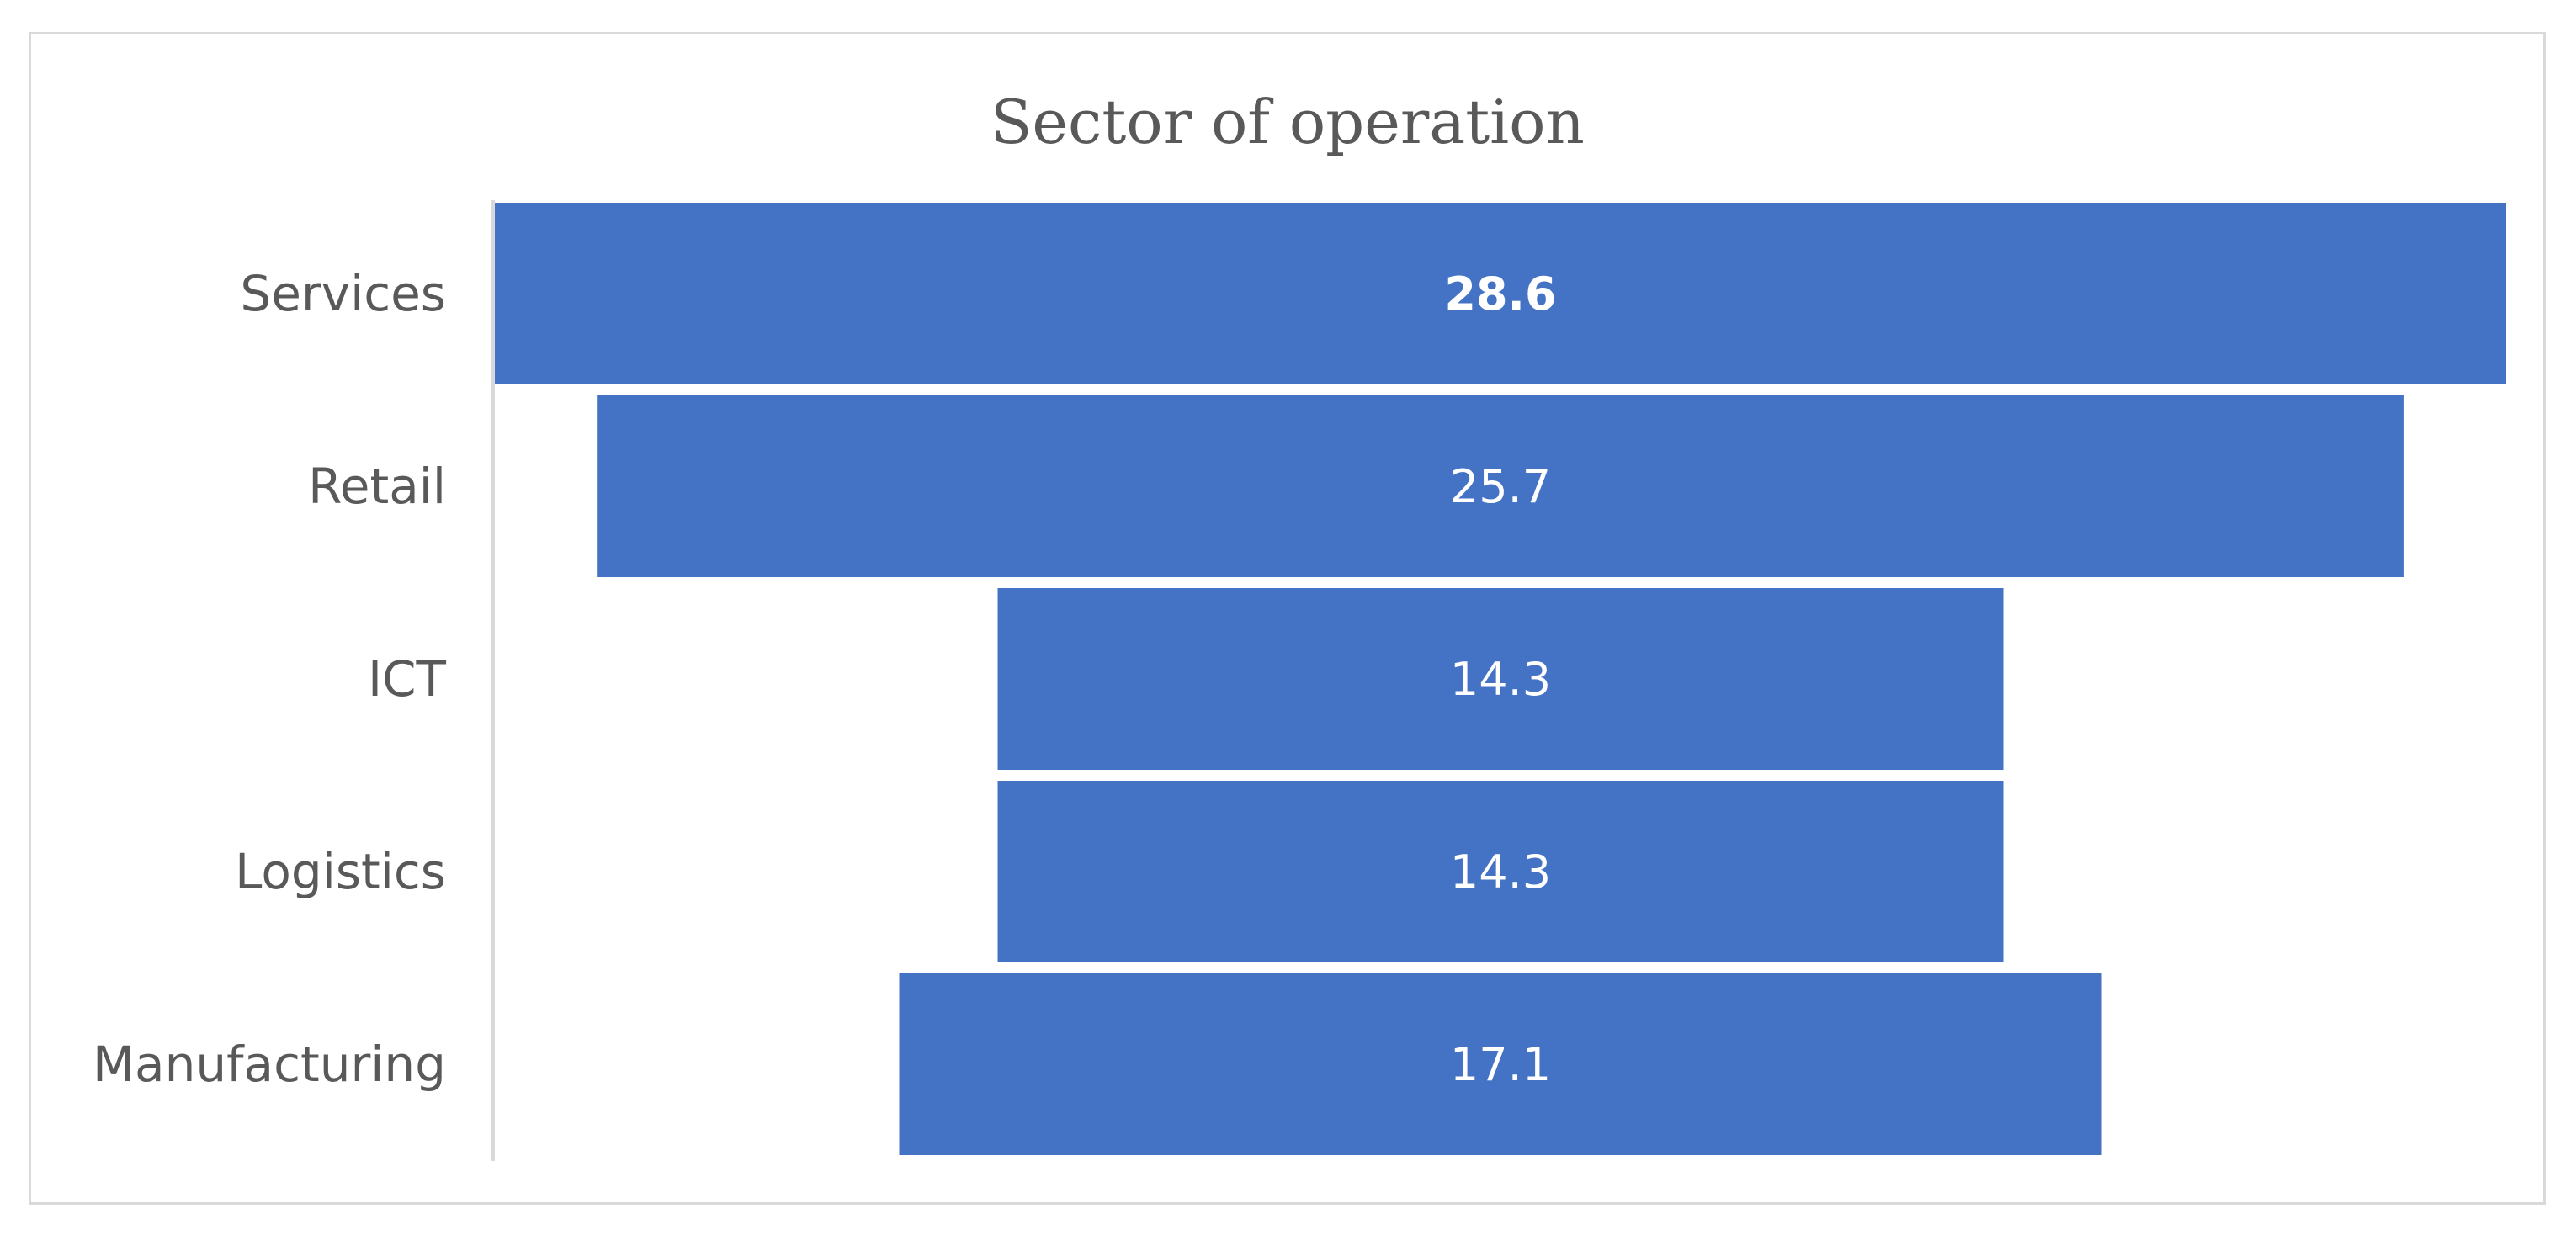 Image resolution: width=2576 pixels, height=1235 pixels. I want to click on value-label-ict: 14.3, so click(1500, 679).